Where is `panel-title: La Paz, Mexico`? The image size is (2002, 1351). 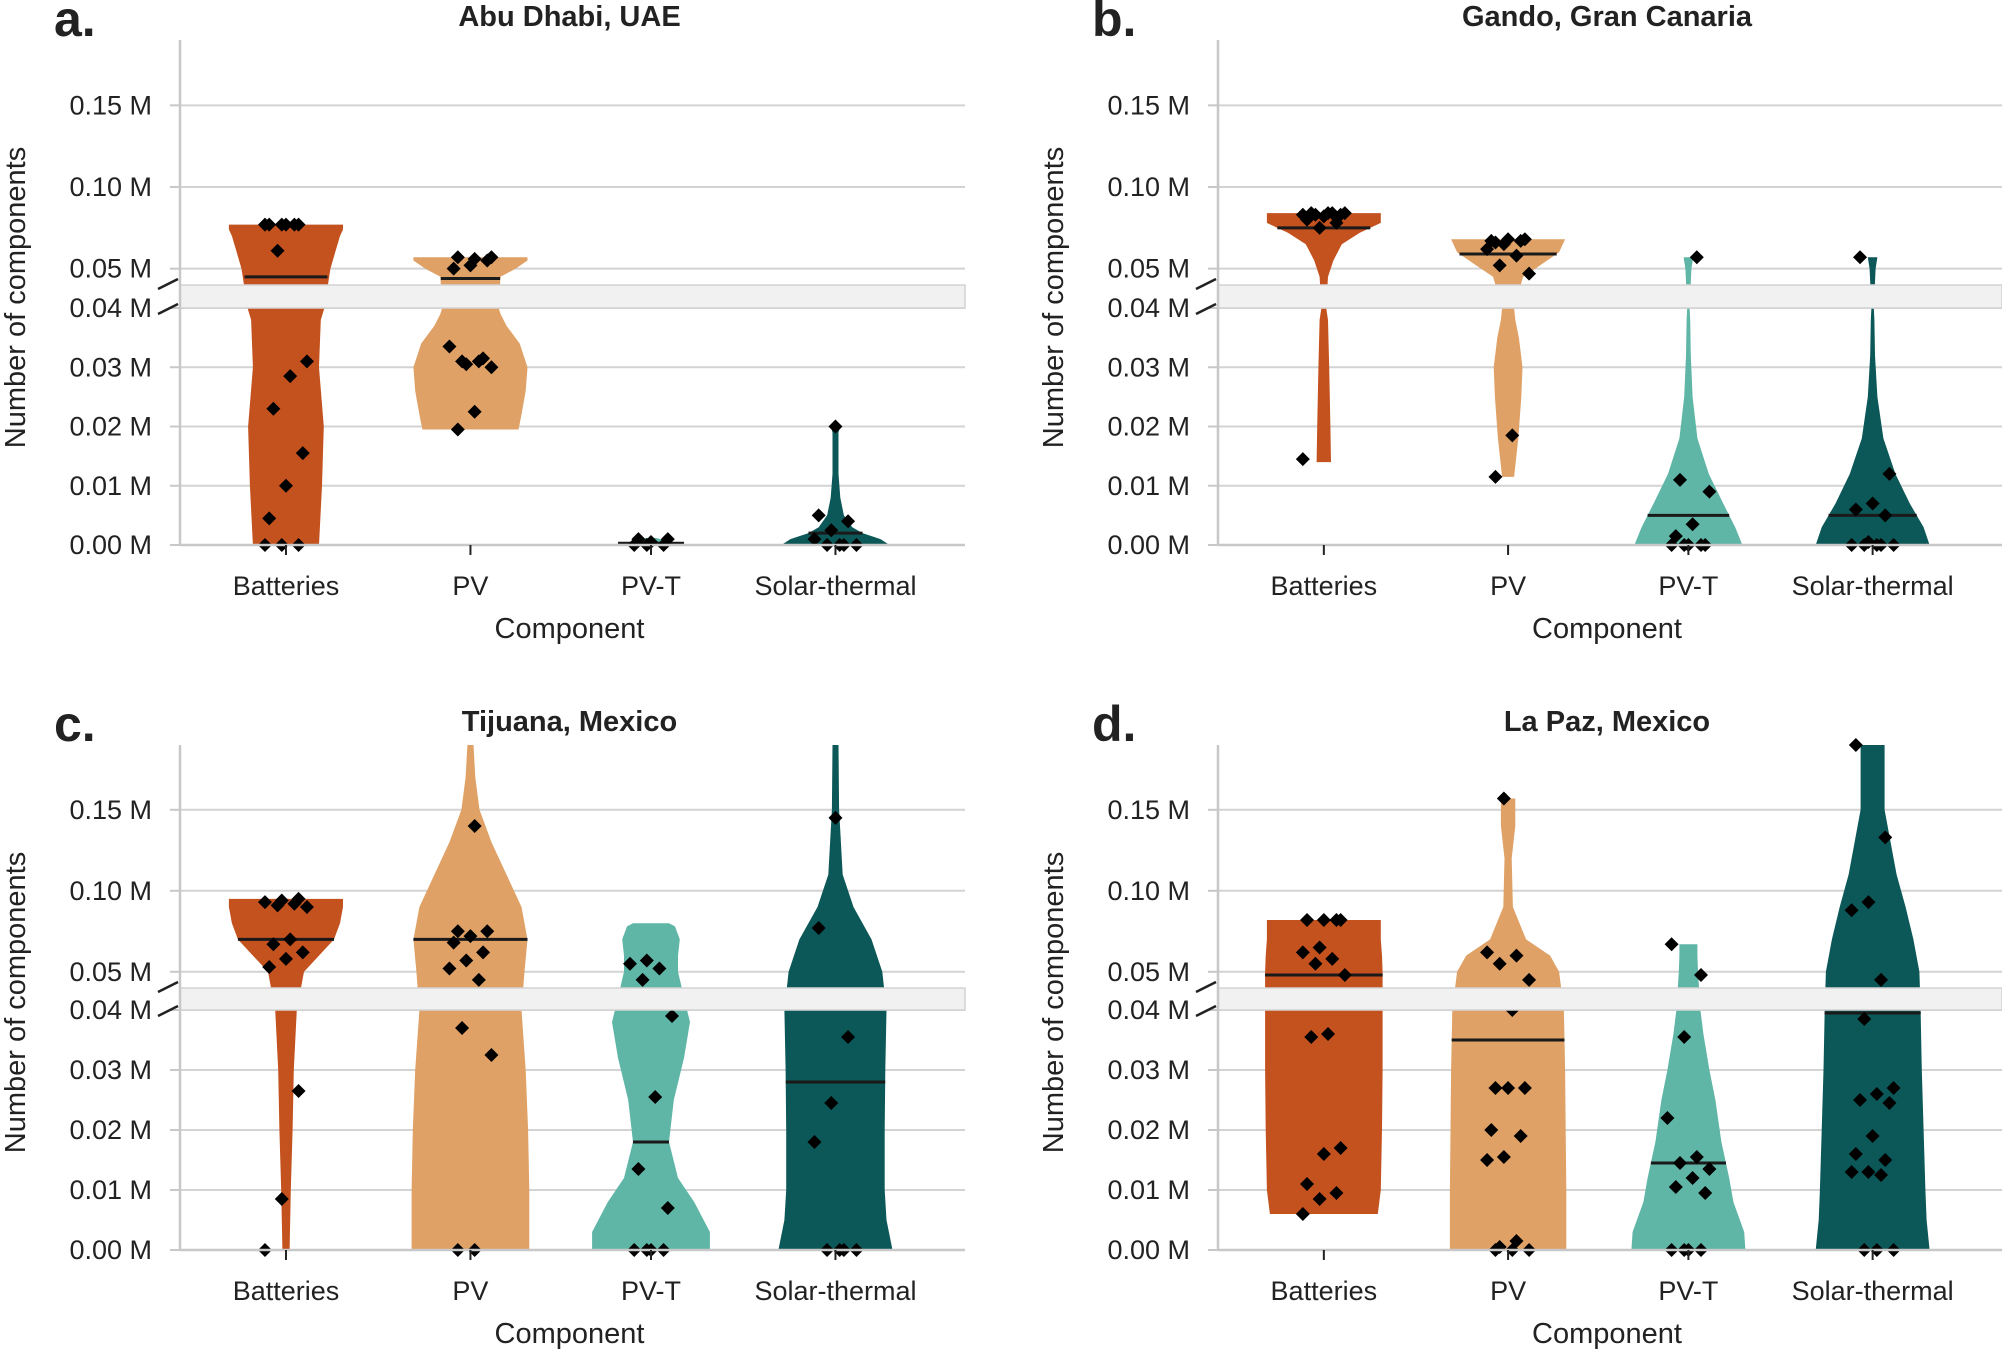 panel-title: La Paz, Mexico is located at coordinates (1607, 722).